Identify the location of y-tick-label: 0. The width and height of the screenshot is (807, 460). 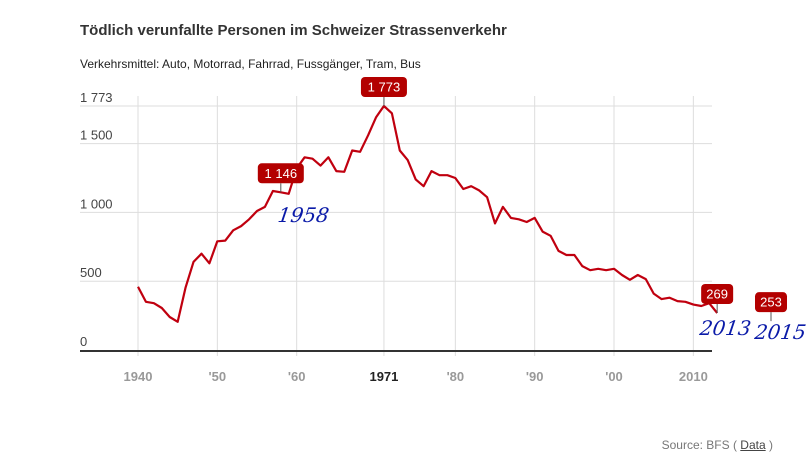
(83, 341).